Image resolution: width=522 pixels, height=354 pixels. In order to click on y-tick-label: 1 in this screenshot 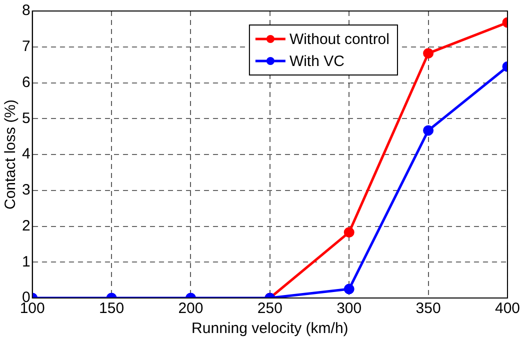, I will do `click(26, 261)`.